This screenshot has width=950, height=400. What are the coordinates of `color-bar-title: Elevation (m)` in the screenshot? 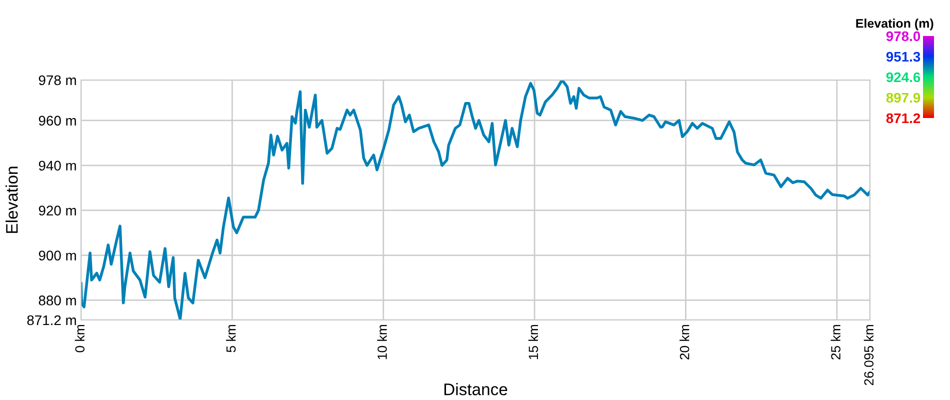 It's located at (895, 24).